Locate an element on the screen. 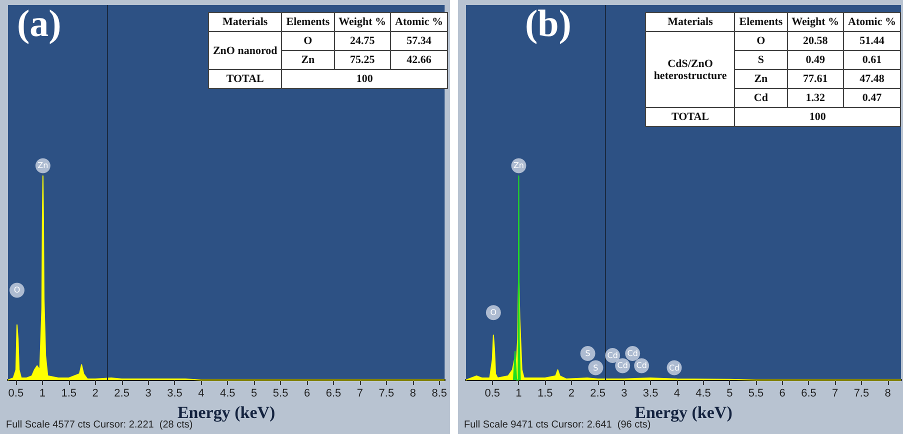 Image resolution: width=903 pixels, height=434 pixels. text: Full Scale 9471 cts Cursor: 2.641 (96 cts) is located at coordinates (557, 425).